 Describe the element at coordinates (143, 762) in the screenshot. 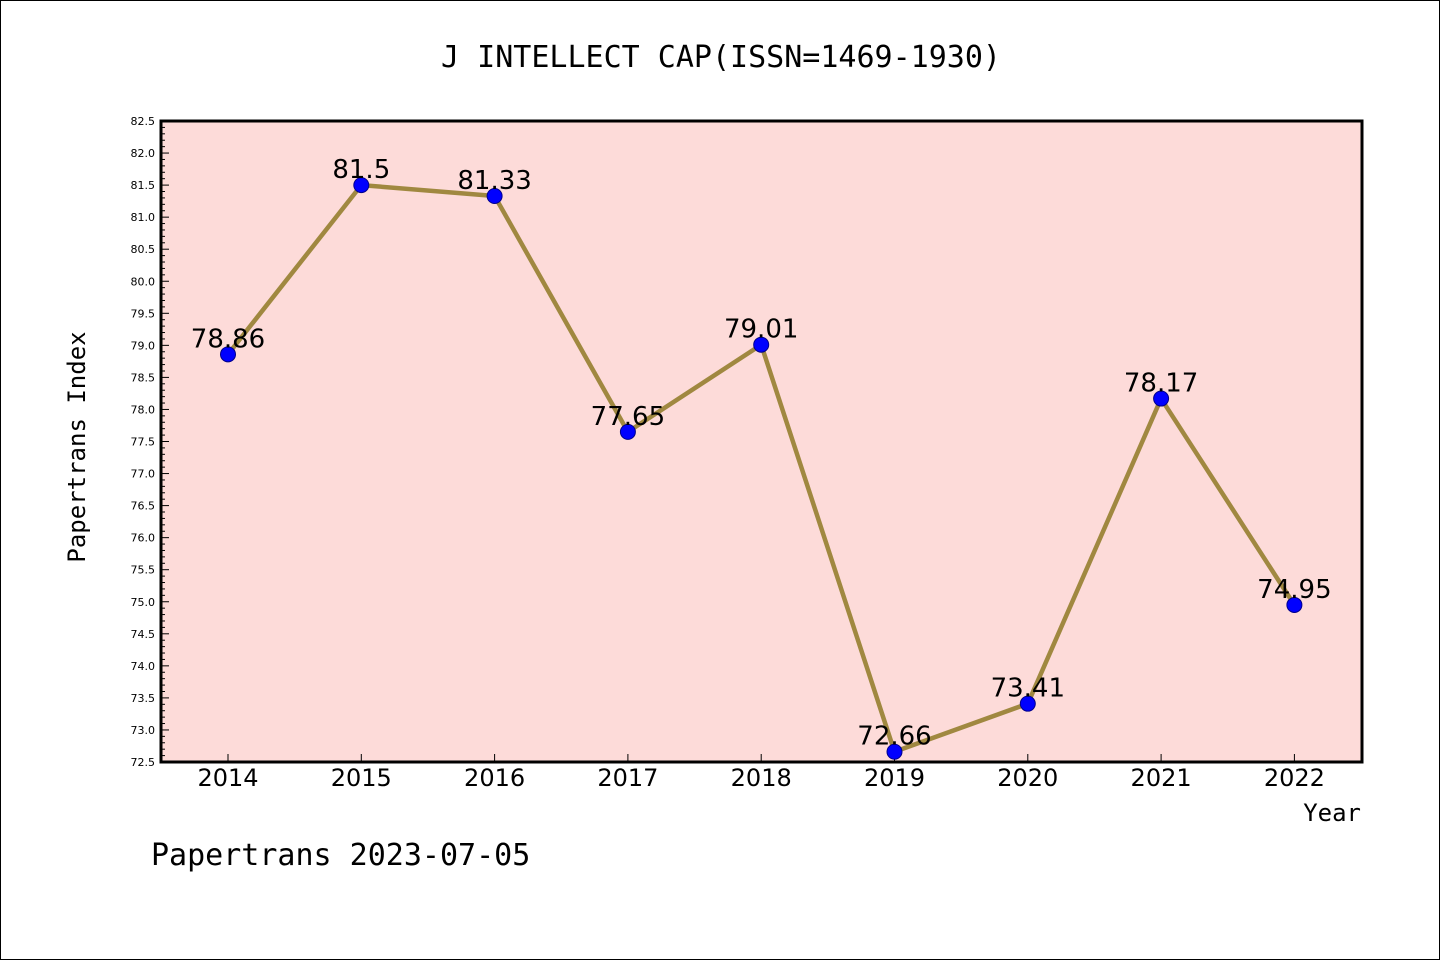

I see `y-tick-label: 72.5` at that location.